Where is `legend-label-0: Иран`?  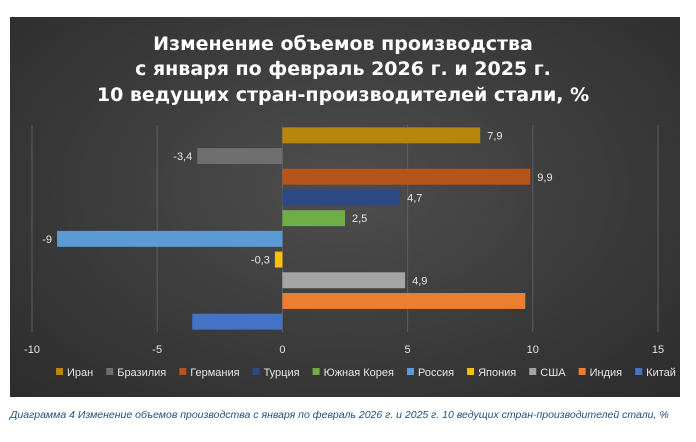 legend-label-0: Иран is located at coordinates (80, 373).